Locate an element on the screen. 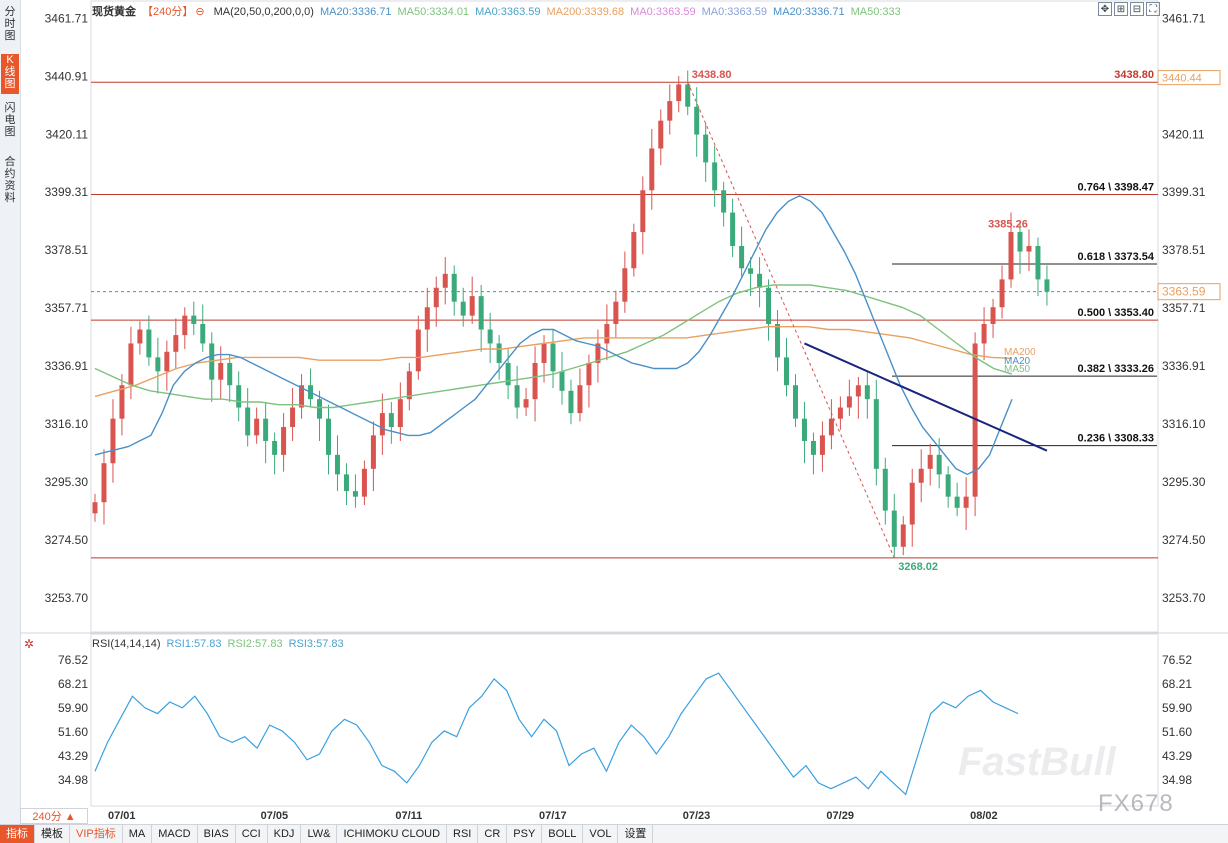 The height and width of the screenshot is (843, 1228). ma-end-label: MA20 is located at coordinates (1017, 361).